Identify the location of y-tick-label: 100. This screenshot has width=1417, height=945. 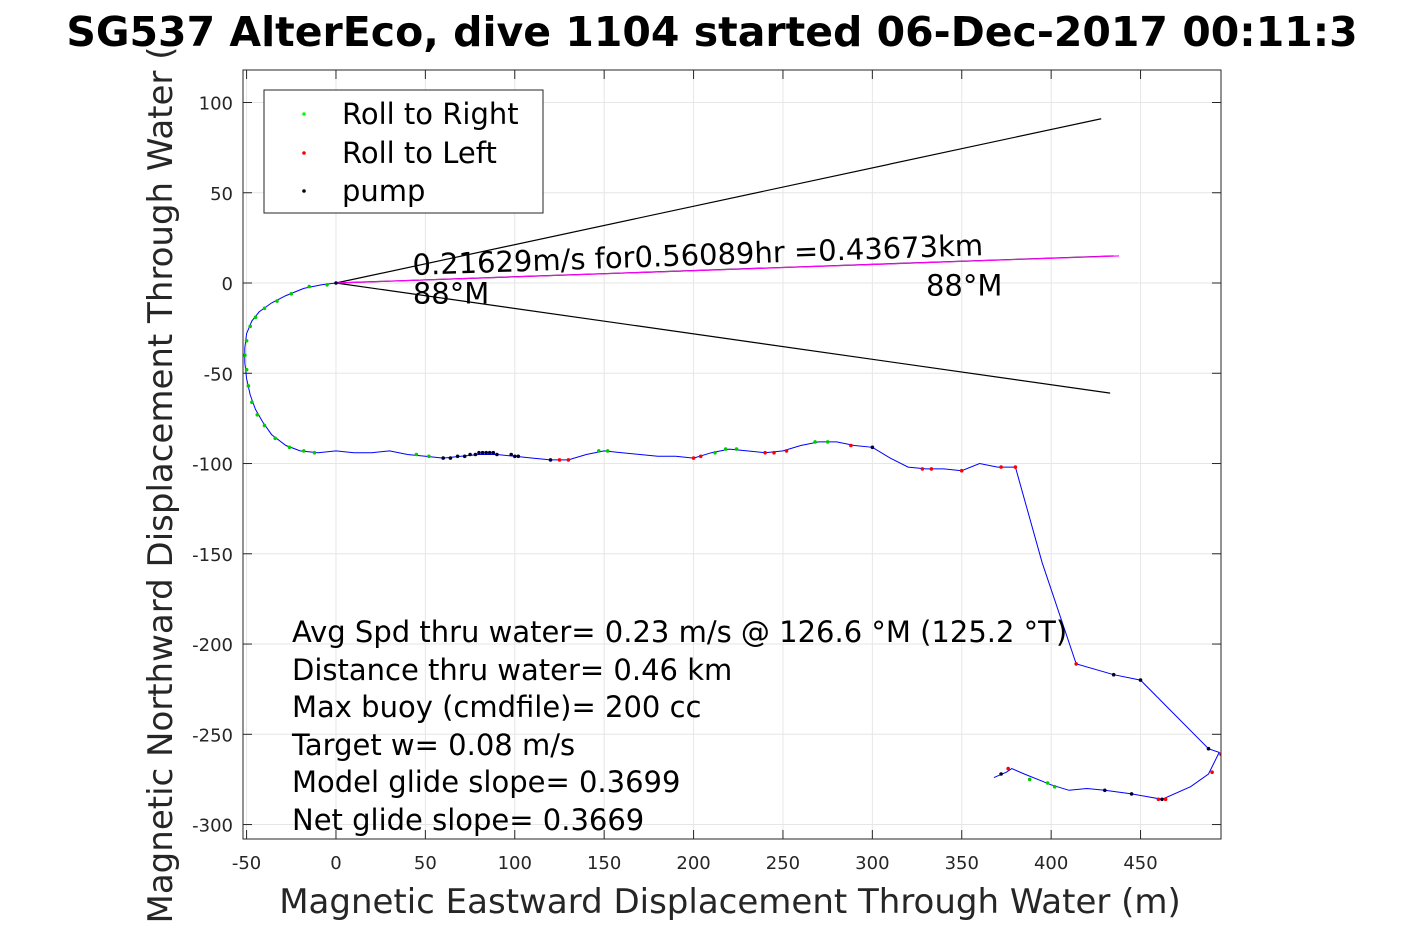
(216, 103).